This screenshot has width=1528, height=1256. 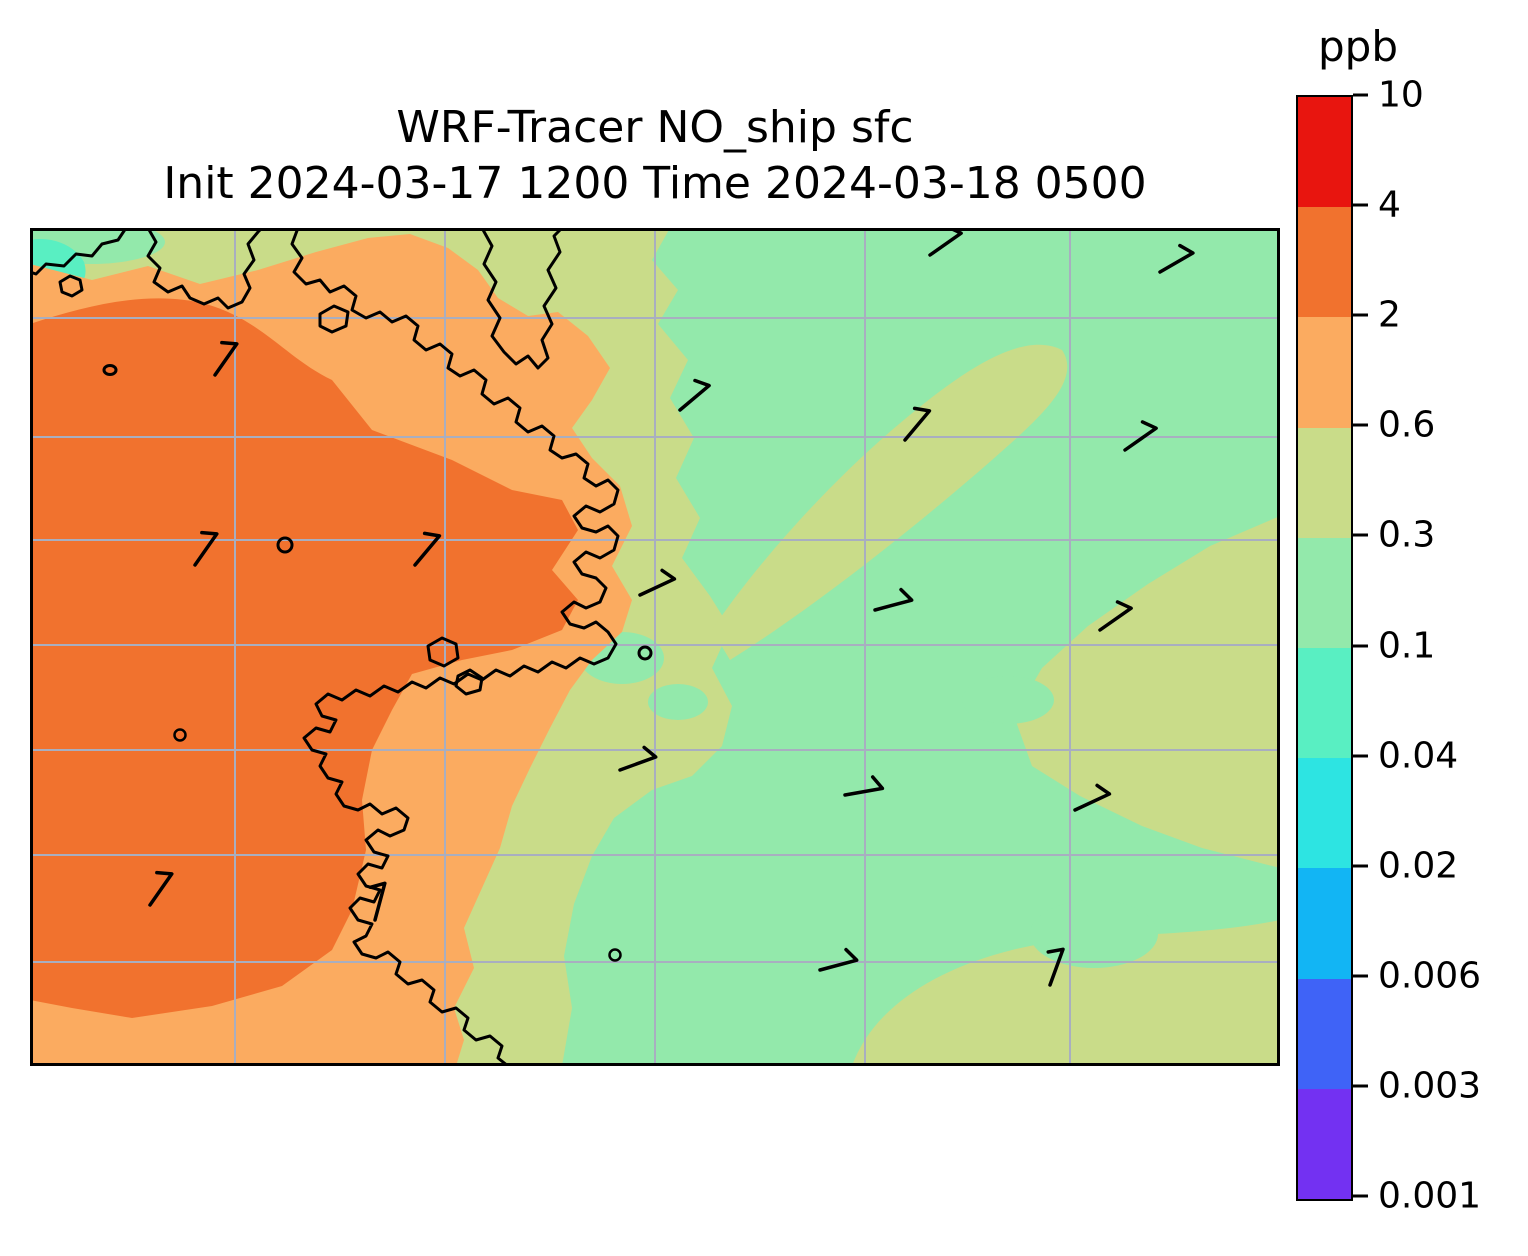 What do you see at coordinates (1389, 205) in the screenshot?
I see `colorbar-tick-label: 4` at bounding box center [1389, 205].